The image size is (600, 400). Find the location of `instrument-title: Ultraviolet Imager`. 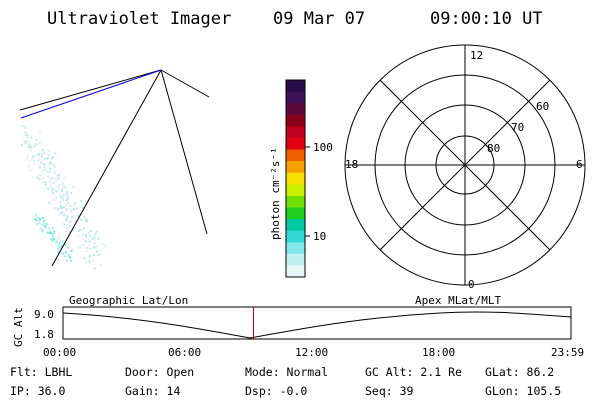

instrument-title: Ultraviolet Imager is located at coordinates (139, 19).